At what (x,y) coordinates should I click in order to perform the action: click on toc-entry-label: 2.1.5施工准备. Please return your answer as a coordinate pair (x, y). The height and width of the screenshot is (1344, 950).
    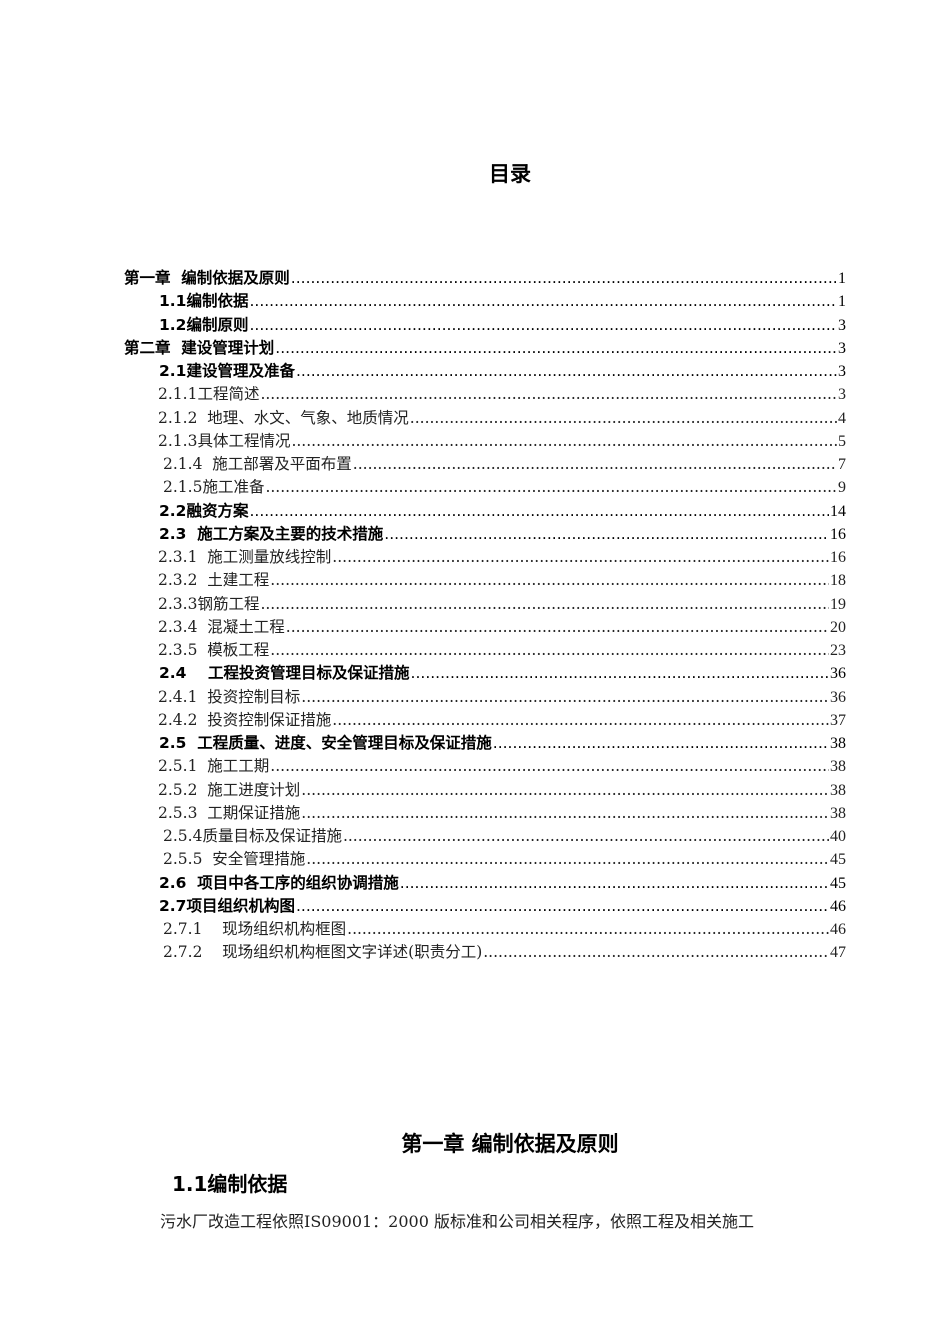
    Looking at the image, I should click on (214, 487).